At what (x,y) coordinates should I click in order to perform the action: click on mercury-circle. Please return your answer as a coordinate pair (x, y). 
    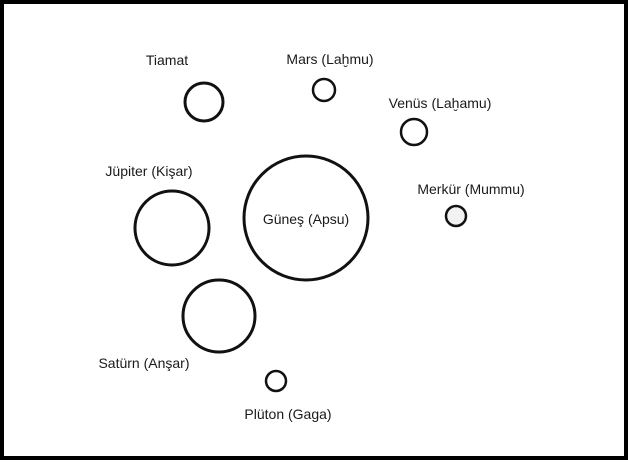
    Looking at the image, I should click on (456, 216).